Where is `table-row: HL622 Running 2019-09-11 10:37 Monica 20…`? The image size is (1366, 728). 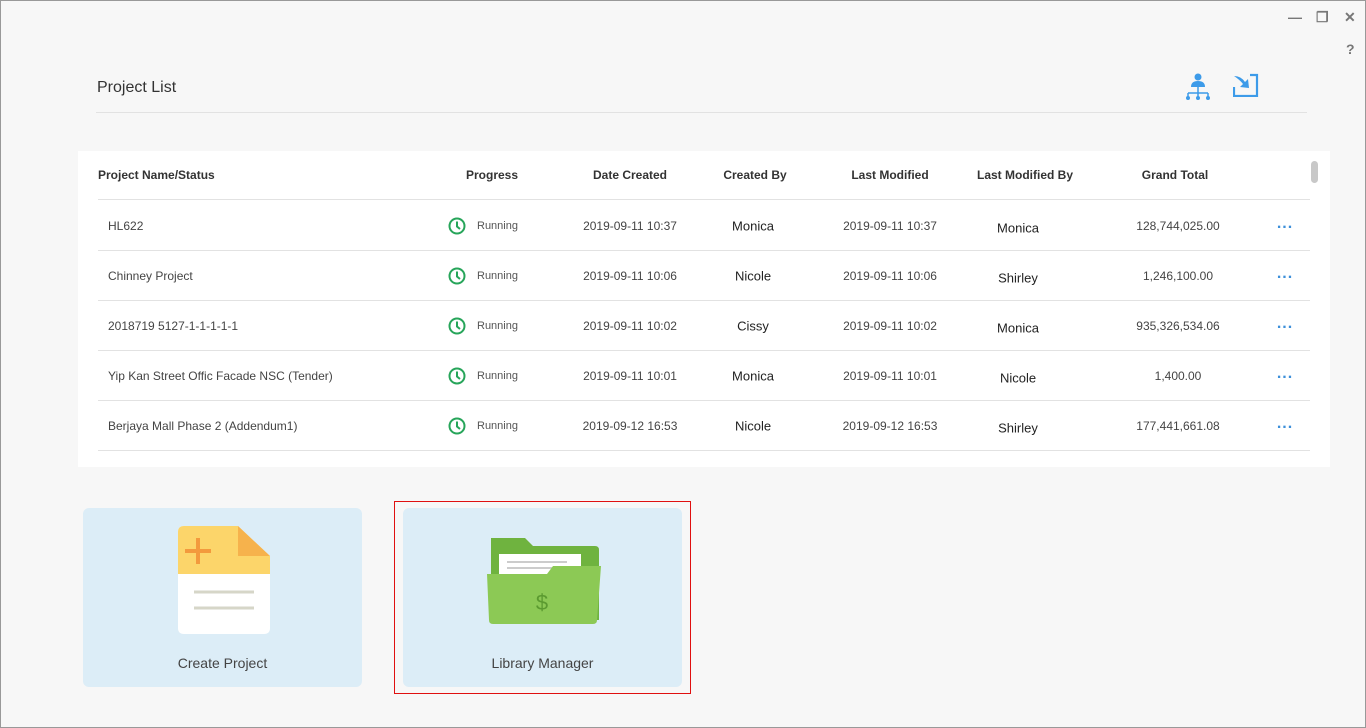
table-row: HL622 Running 2019-09-11 10:37 Monica 20… is located at coordinates (704, 226).